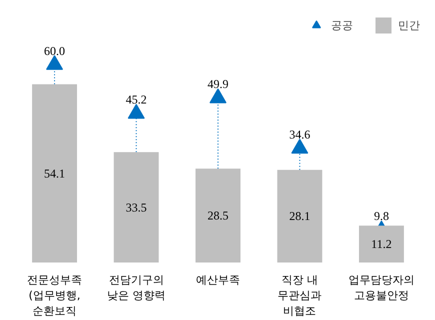 The width and height of the screenshot is (435, 320). What do you see at coordinates (300, 296) in the screenshot?
I see `x-tick-label: 직장 내 무관심과 비협조` at bounding box center [300, 296].